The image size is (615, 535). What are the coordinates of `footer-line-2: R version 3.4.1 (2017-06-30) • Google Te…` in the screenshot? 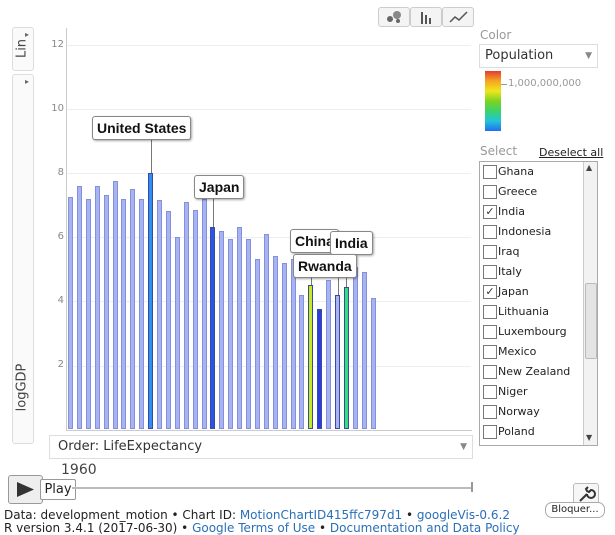 It's located at (262, 528).